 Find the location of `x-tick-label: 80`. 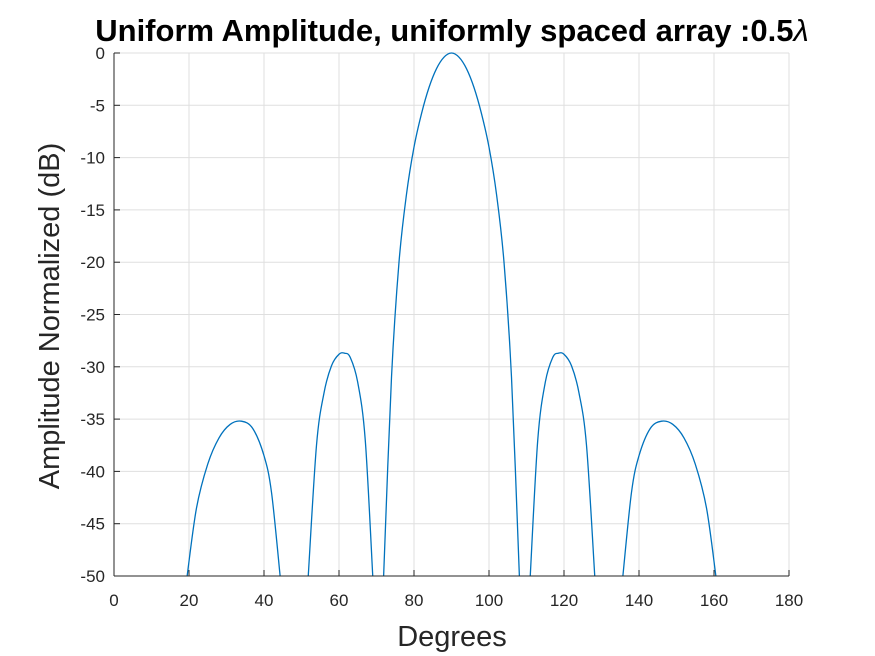

x-tick-label: 80 is located at coordinates (414, 600).